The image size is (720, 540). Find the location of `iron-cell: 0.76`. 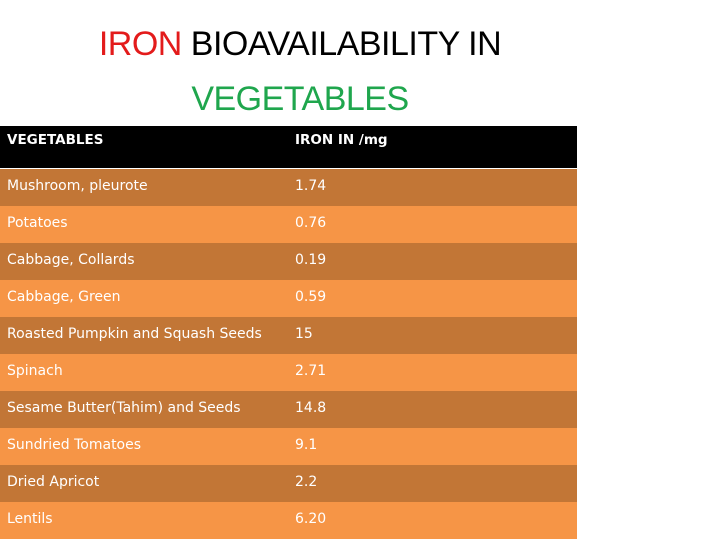

iron-cell: 0.76 is located at coordinates (432, 224).